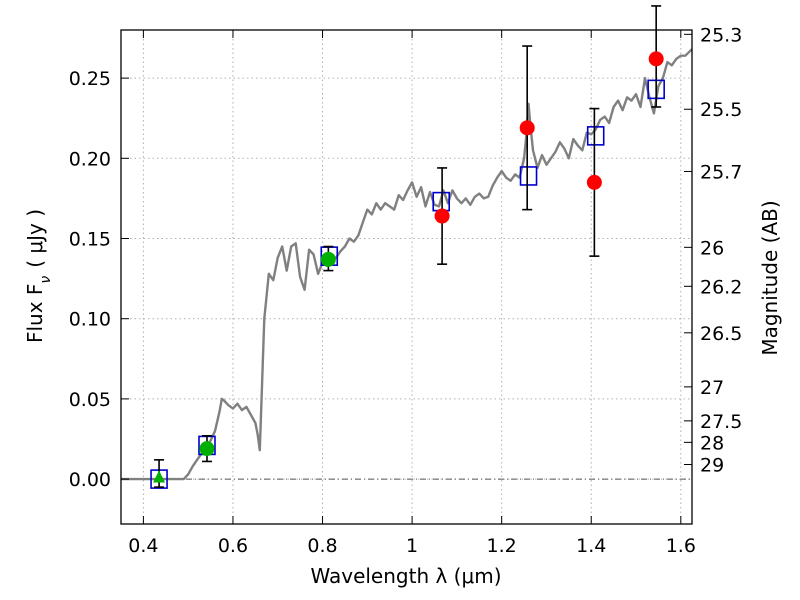  Describe the element at coordinates (721, 422) in the screenshot. I see `y2-tick-label: 27.5` at that location.